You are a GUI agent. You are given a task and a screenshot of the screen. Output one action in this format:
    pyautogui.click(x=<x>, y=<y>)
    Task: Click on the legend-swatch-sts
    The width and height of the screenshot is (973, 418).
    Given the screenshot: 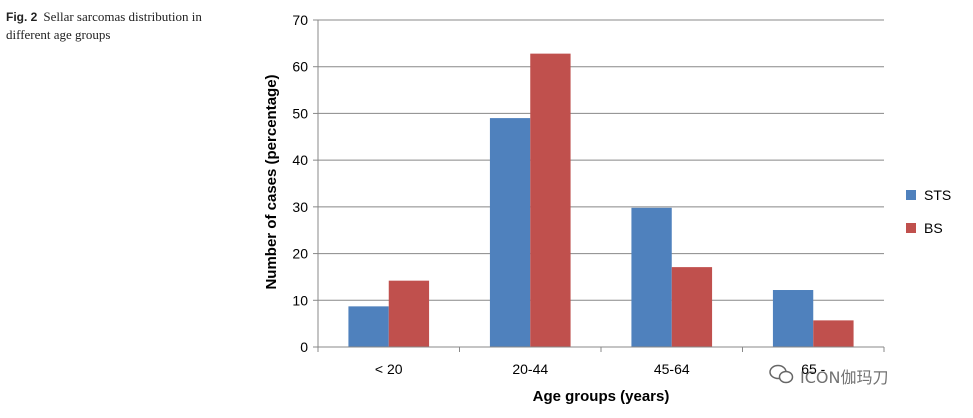 What is the action you would take?
    pyautogui.click(x=911, y=195)
    